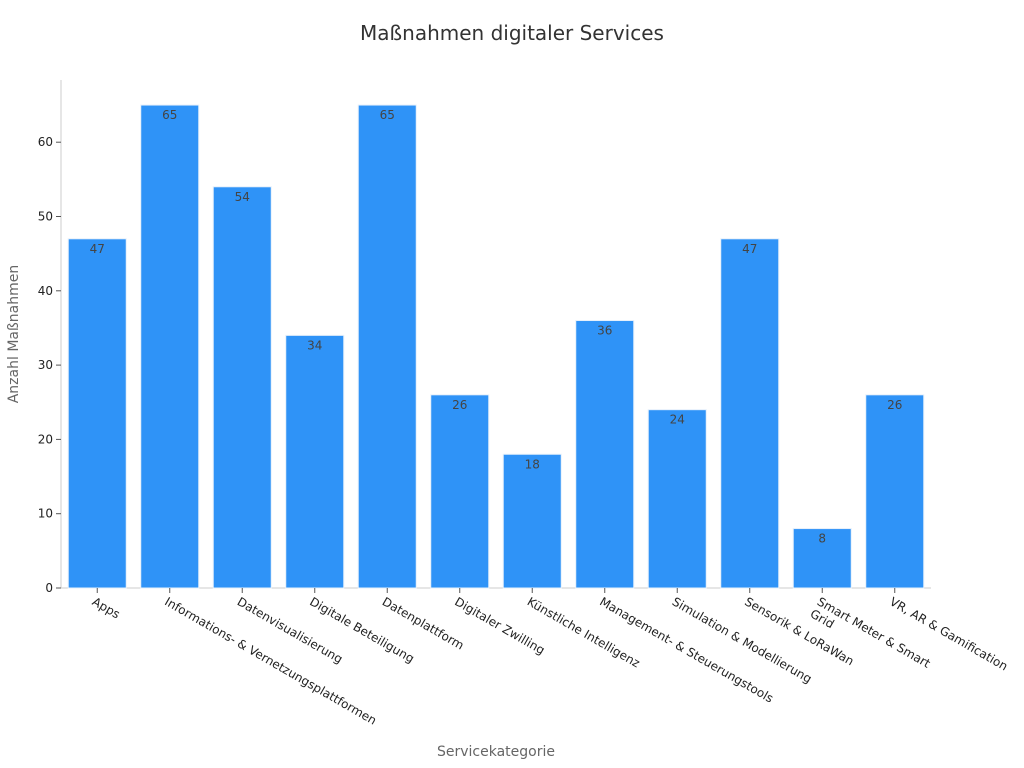 Image resolution: width=1024 pixels, height=768 pixels. I want to click on y-ticks: 0 10 20 30 40 50 60, so click(49, 365).